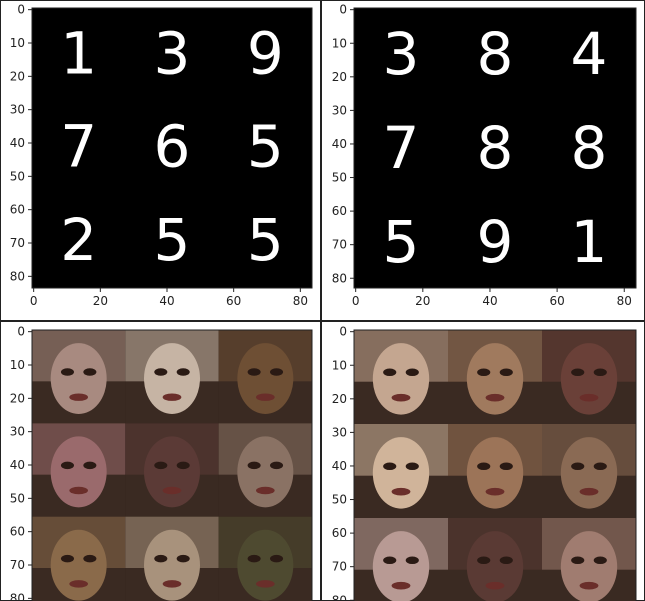  What do you see at coordinates (589, 54) in the screenshot?
I see `generated-digit: 4` at bounding box center [589, 54].